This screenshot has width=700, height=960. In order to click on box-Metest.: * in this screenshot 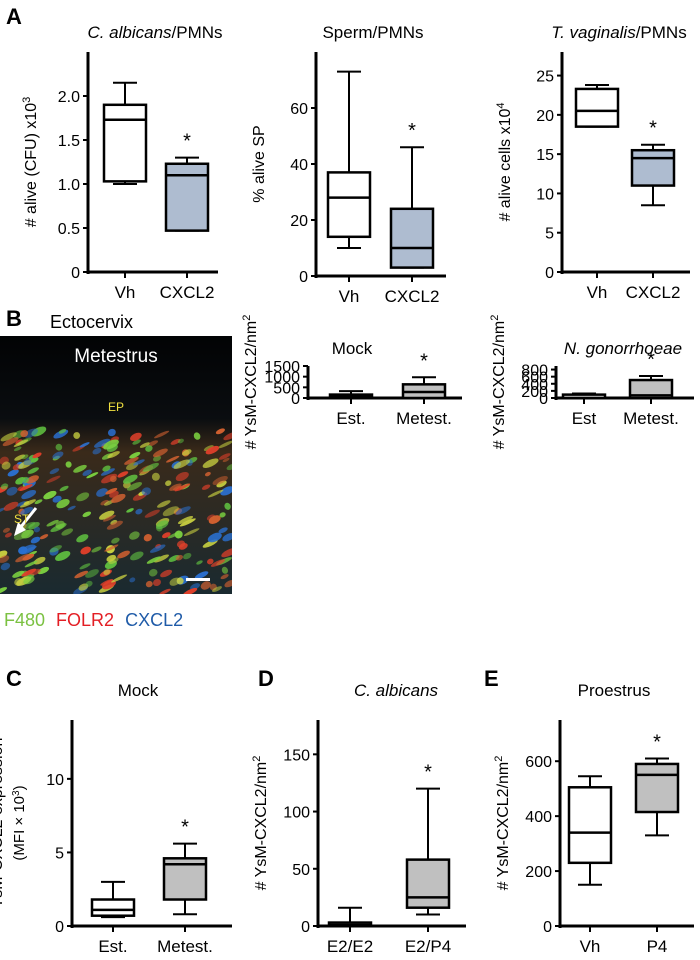, I will do `click(651, 374)`.